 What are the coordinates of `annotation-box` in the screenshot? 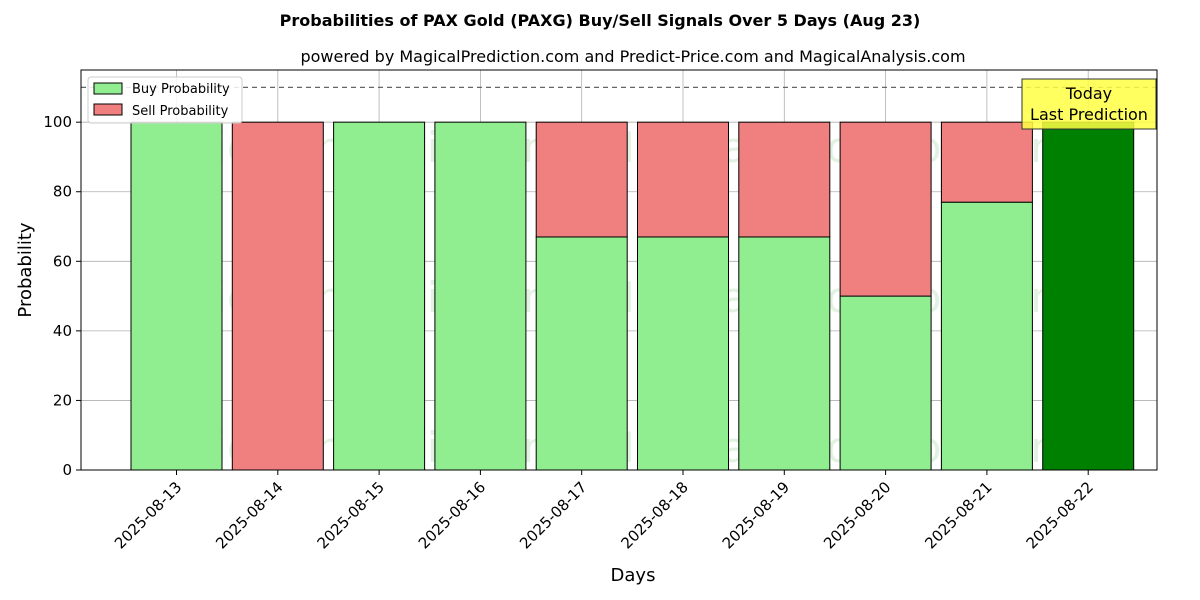 It's located at (1089, 104).